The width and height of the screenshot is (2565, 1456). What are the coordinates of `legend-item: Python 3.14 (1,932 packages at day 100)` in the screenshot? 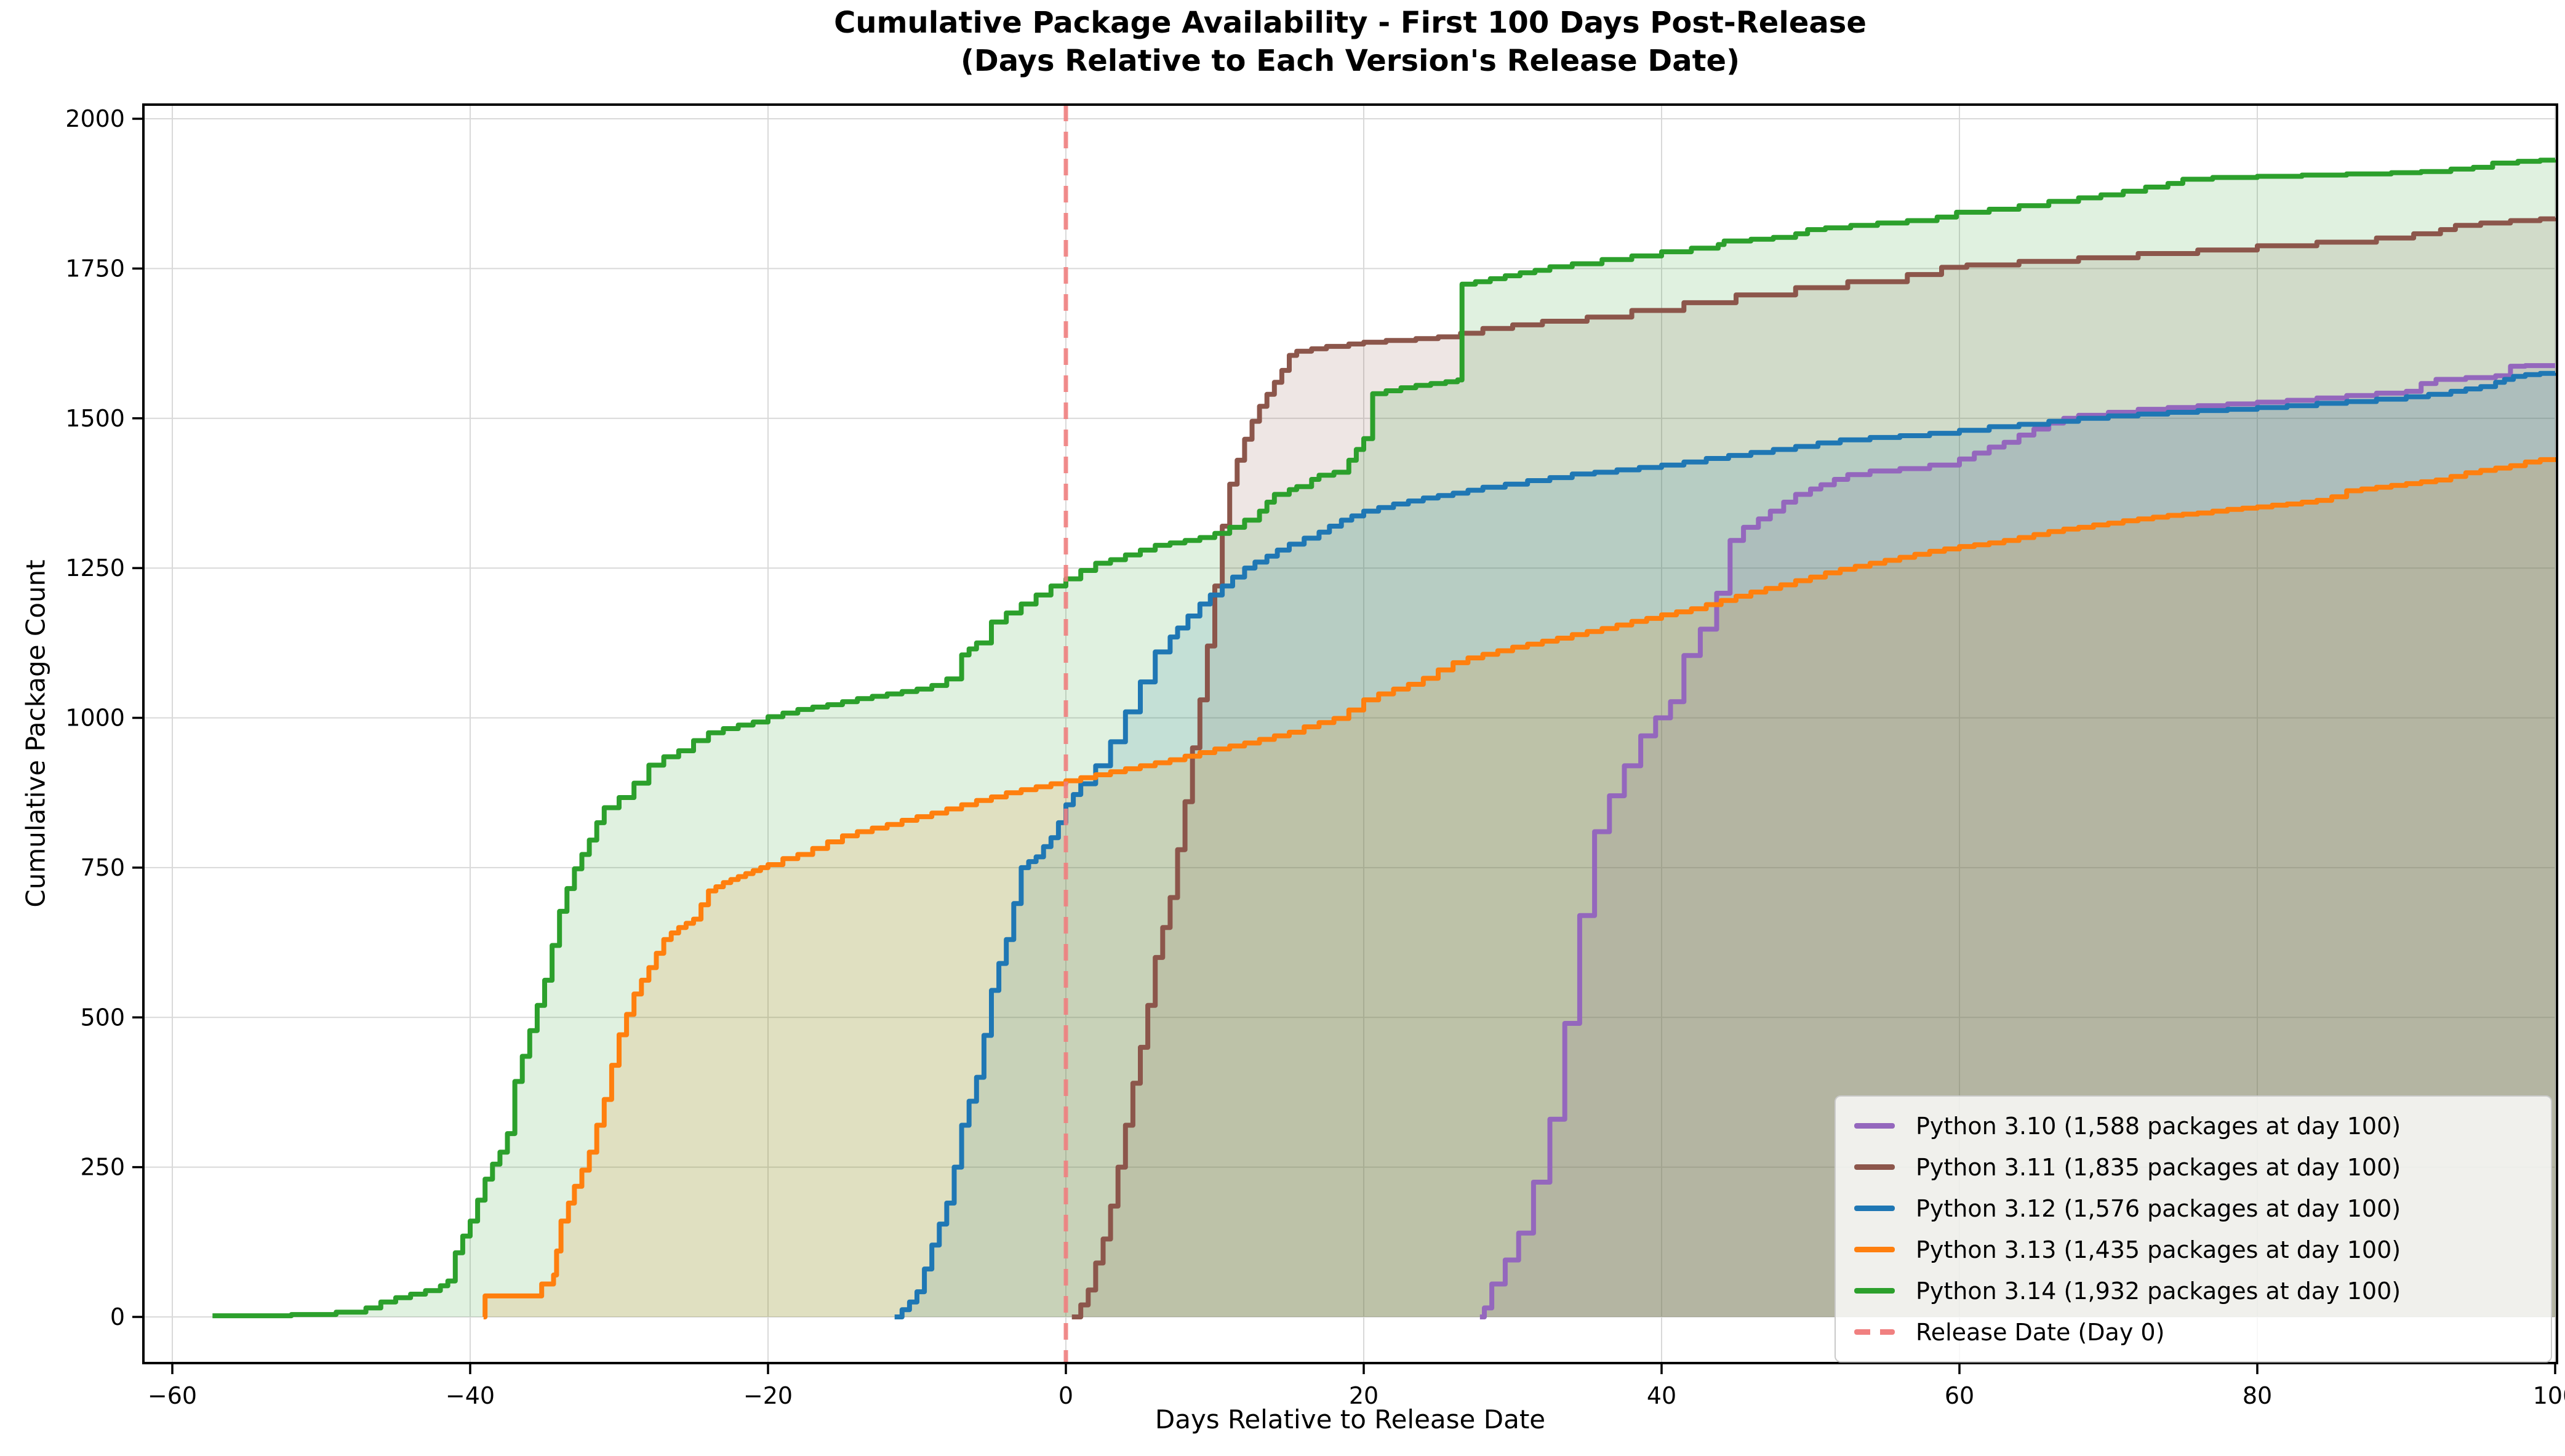 It's located at (2193, 1290).